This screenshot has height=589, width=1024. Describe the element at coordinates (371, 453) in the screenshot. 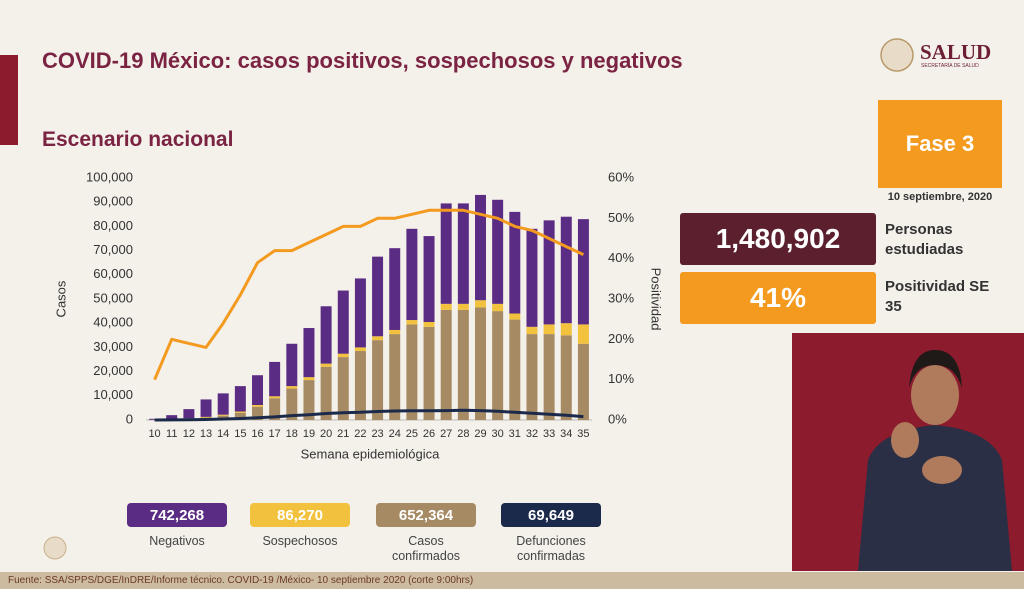

I see `x-axis-label: Semana epidemiológica` at that location.